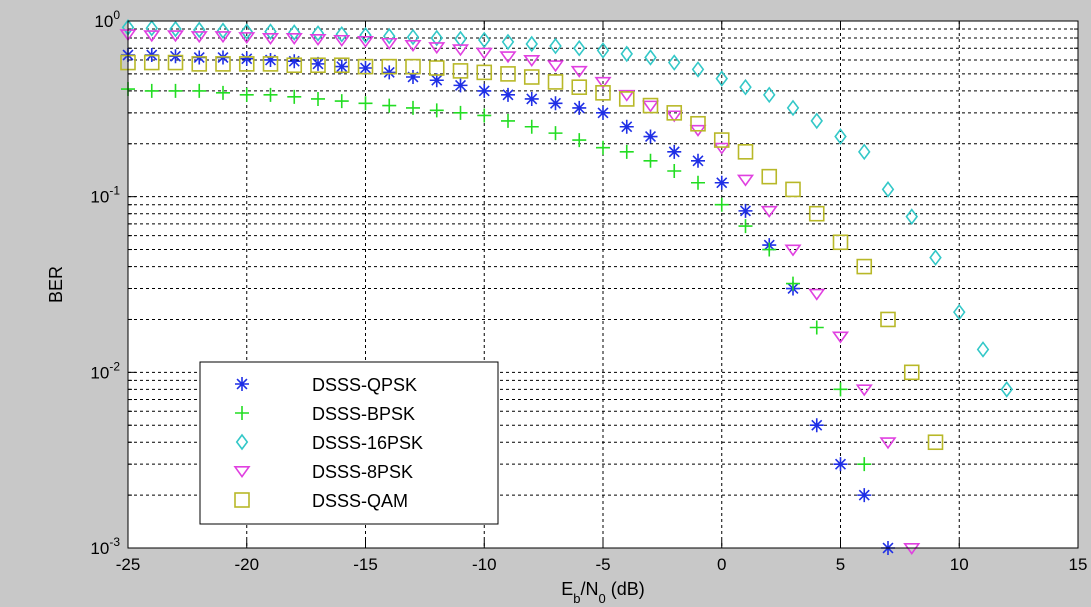  I want to click on x-axis-label: Eb/N0 (dB), so click(603, 592).